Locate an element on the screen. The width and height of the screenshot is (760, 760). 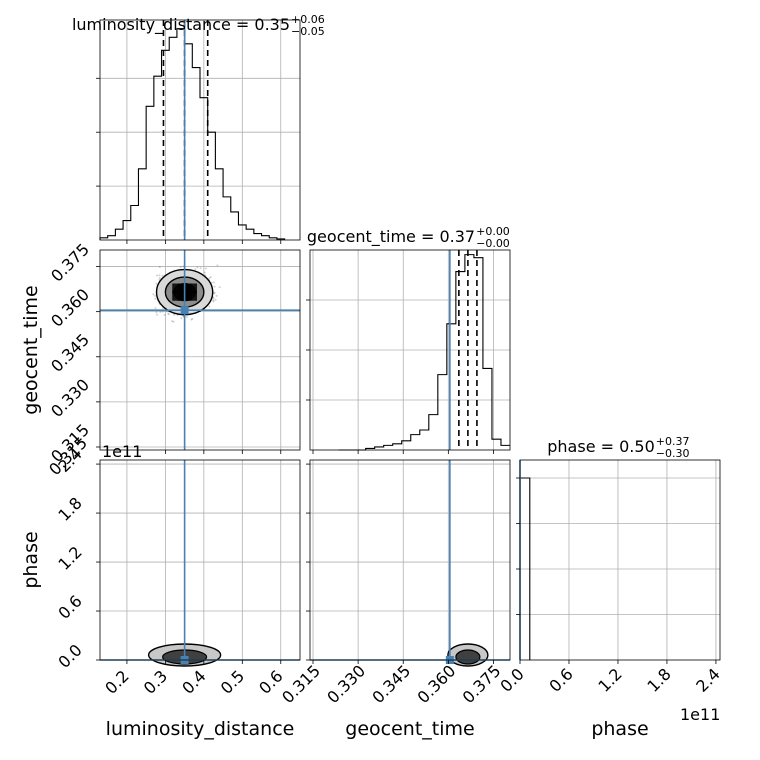
geocent-ytick-label: 0.375 is located at coordinates (70, 263).